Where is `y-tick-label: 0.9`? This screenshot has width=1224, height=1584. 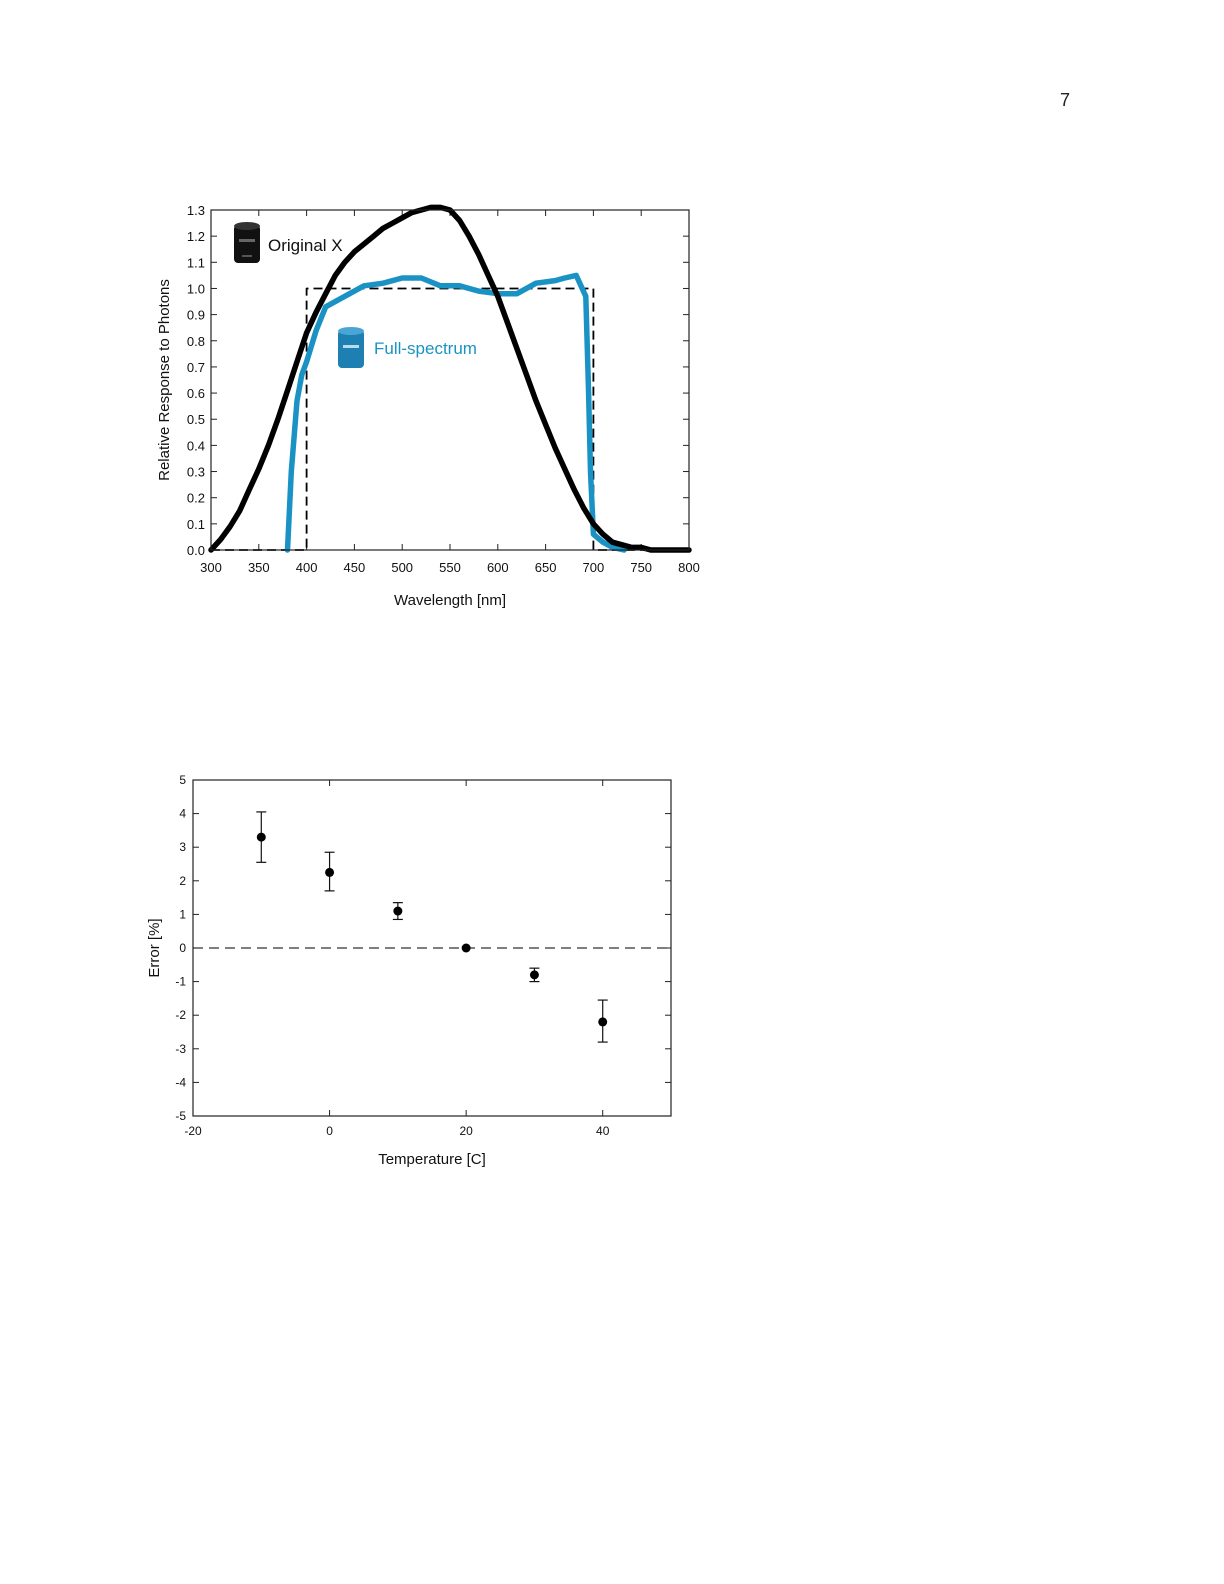
y-tick-label: 0.9 is located at coordinates (196, 315).